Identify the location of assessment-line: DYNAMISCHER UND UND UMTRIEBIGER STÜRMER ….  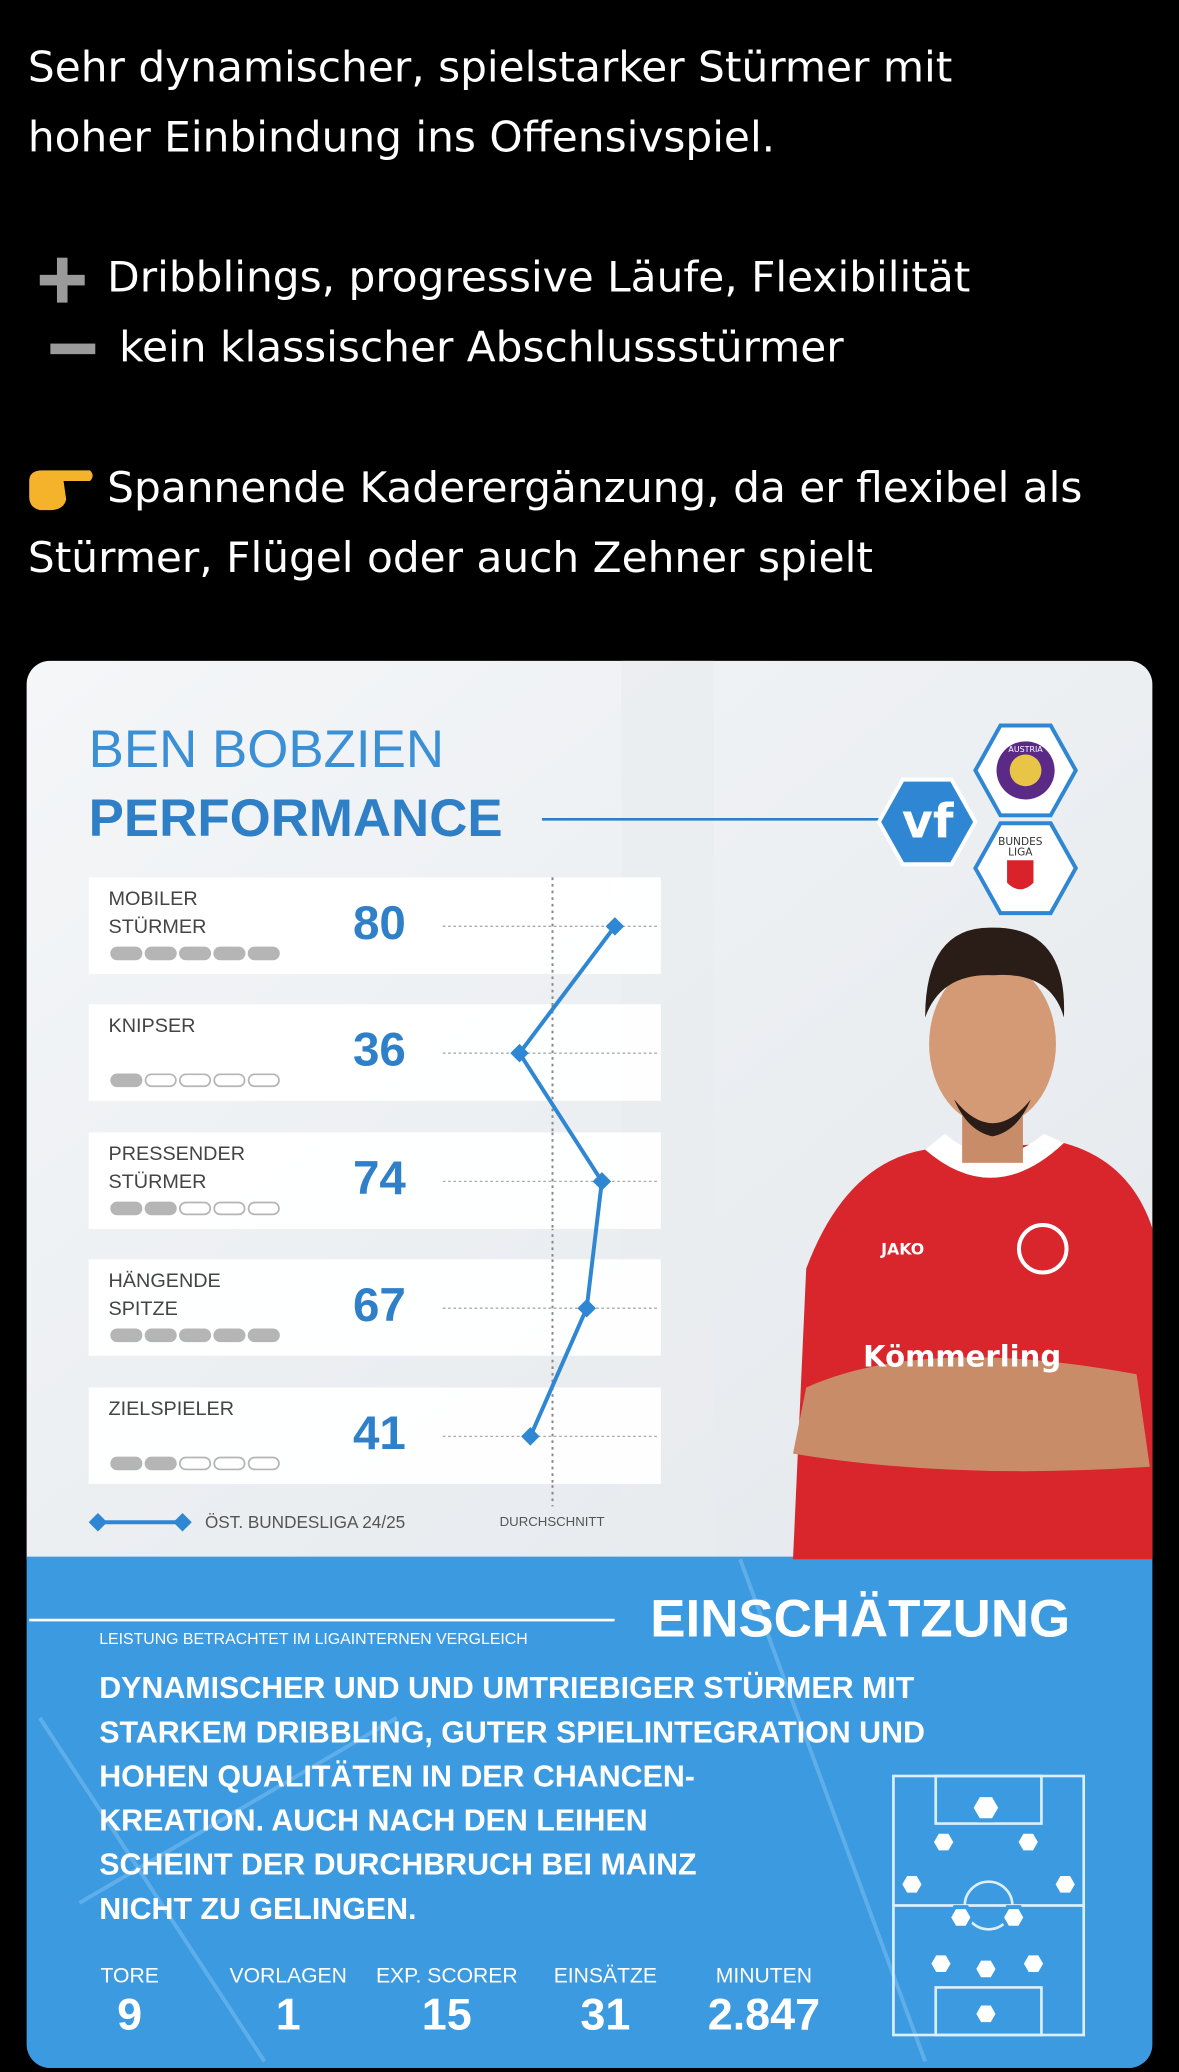
(506, 1688).